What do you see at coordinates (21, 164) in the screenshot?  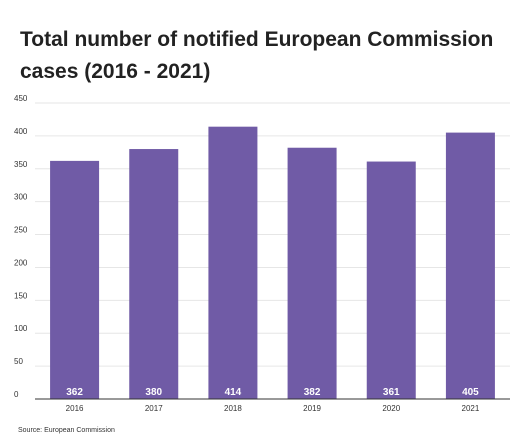 I see `y-tick-label: 350` at bounding box center [21, 164].